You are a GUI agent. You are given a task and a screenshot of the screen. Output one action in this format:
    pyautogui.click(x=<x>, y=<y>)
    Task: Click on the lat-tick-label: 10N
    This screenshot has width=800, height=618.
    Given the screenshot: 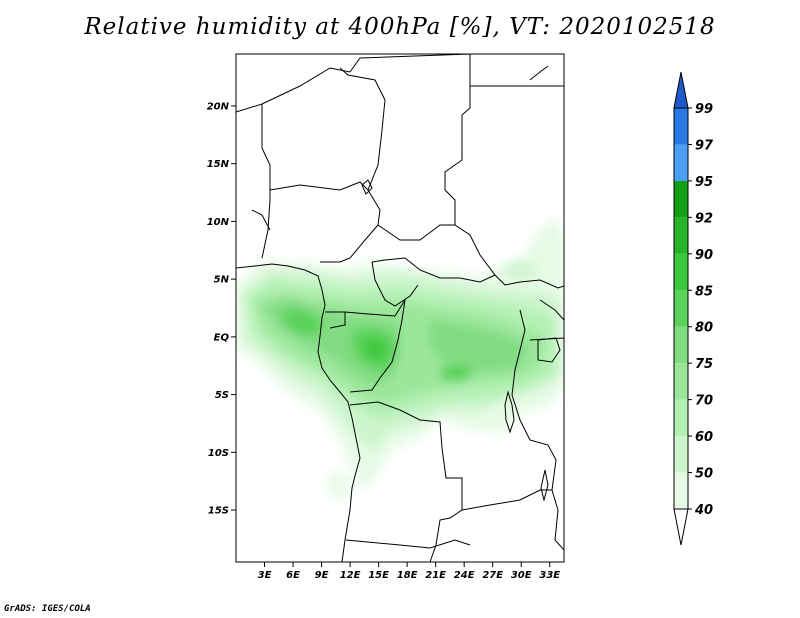 What is the action you would take?
    pyautogui.click(x=218, y=222)
    